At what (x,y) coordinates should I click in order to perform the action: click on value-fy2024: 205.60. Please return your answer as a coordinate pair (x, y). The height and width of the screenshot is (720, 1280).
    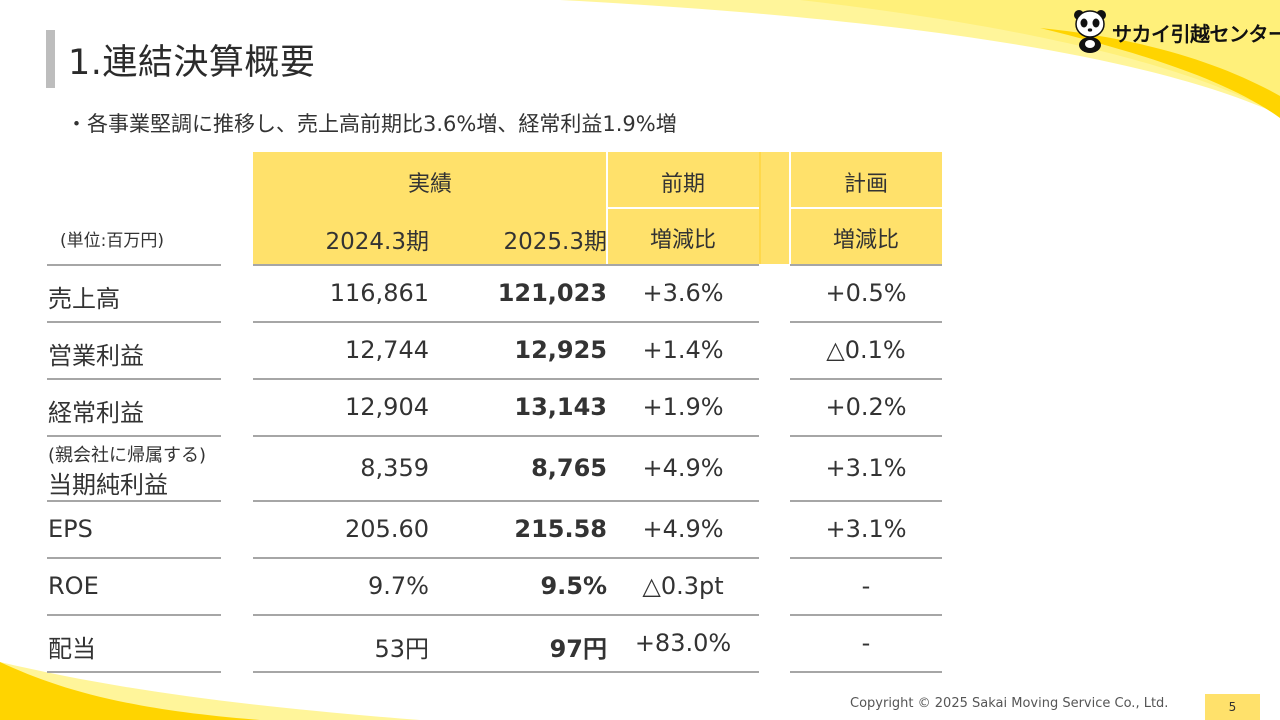
    Looking at the image, I should click on (387, 528).